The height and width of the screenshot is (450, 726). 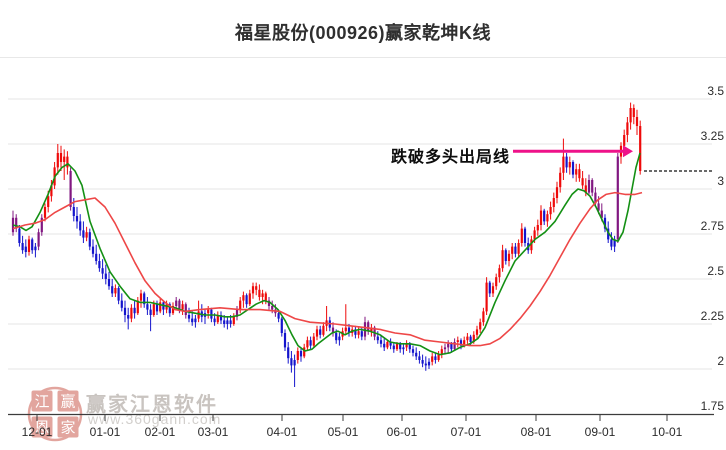 I want to click on y-axis-label: 1.75, so click(x=713, y=406).